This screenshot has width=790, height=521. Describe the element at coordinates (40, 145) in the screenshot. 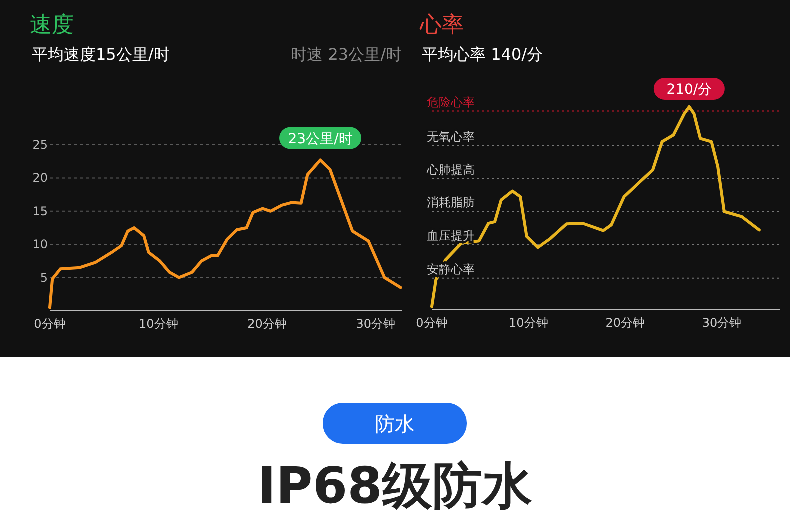

I see `y-tick-label: 25` at that location.